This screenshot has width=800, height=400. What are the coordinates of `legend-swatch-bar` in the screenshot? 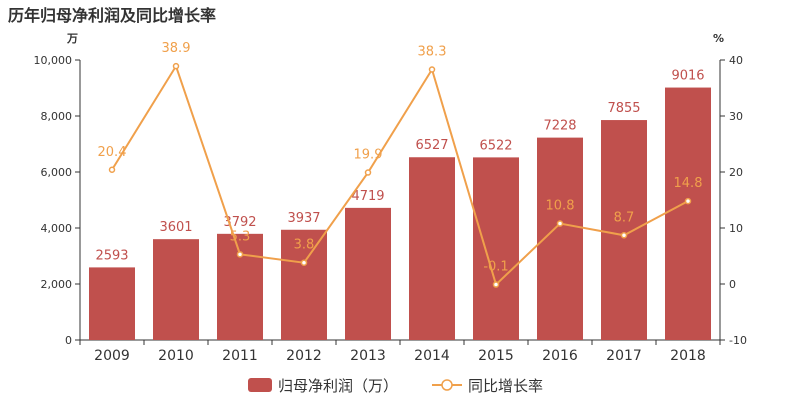 It's located at (260, 385).